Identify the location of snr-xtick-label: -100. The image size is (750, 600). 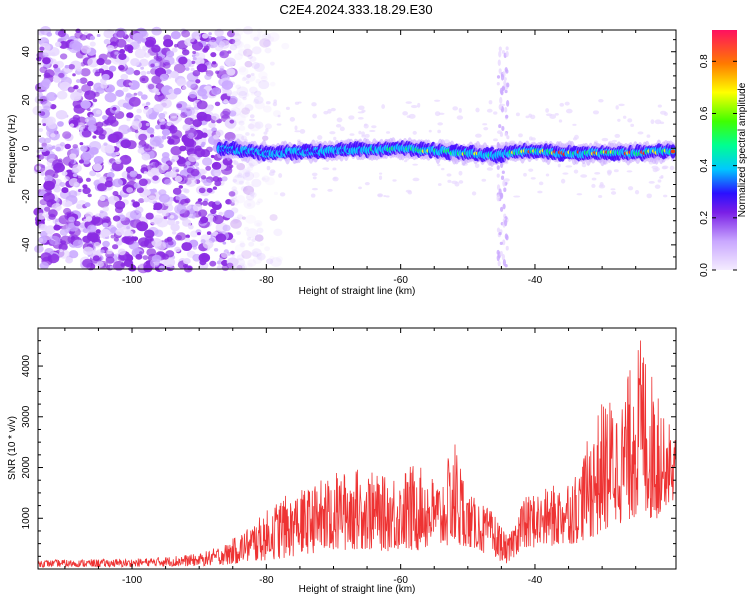
(132, 580).